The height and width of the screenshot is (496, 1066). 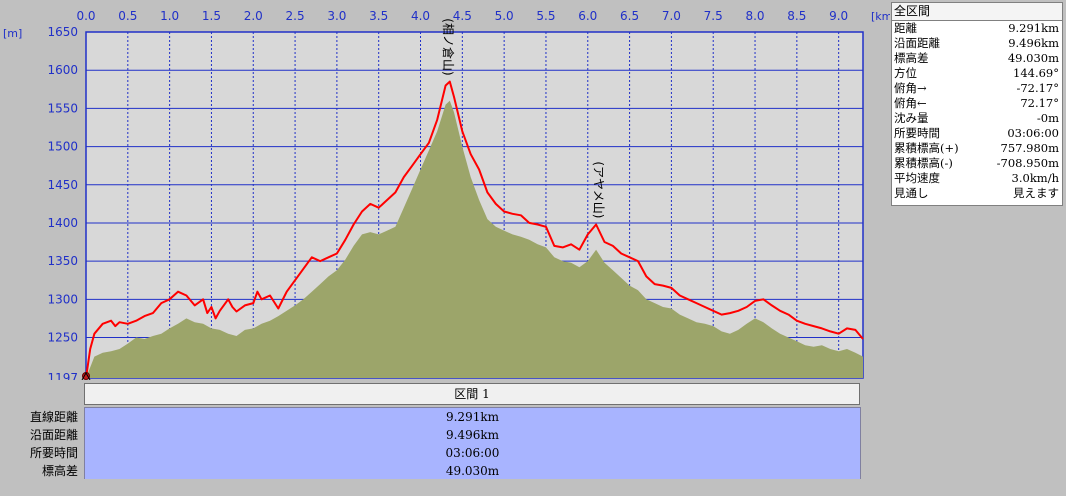 What do you see at coordinates (977, 43) in the screenshot?
I see `summary-row: 沿面距離 9.496km` at bounding box center [977, 43].